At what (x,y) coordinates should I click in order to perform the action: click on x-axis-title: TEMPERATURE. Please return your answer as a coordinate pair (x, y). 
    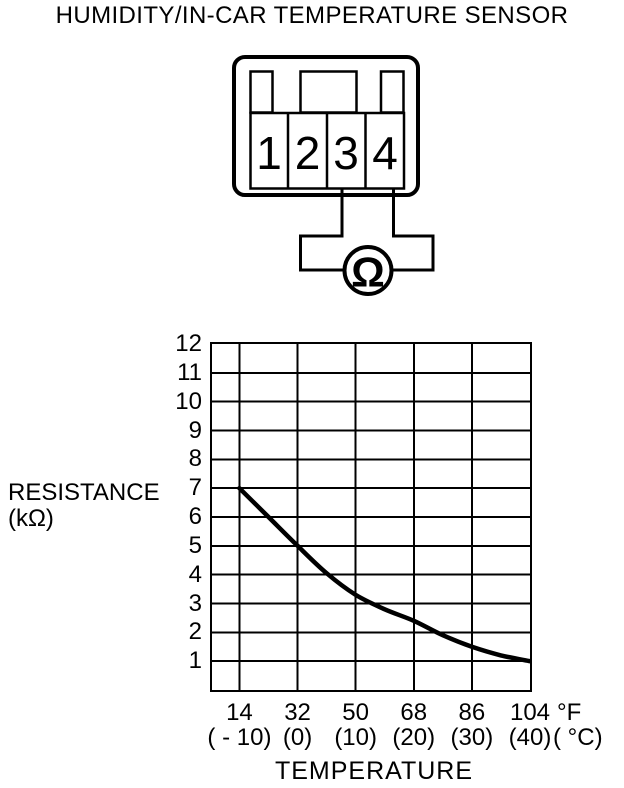
    Looking at the image, I should click on (374, 771).